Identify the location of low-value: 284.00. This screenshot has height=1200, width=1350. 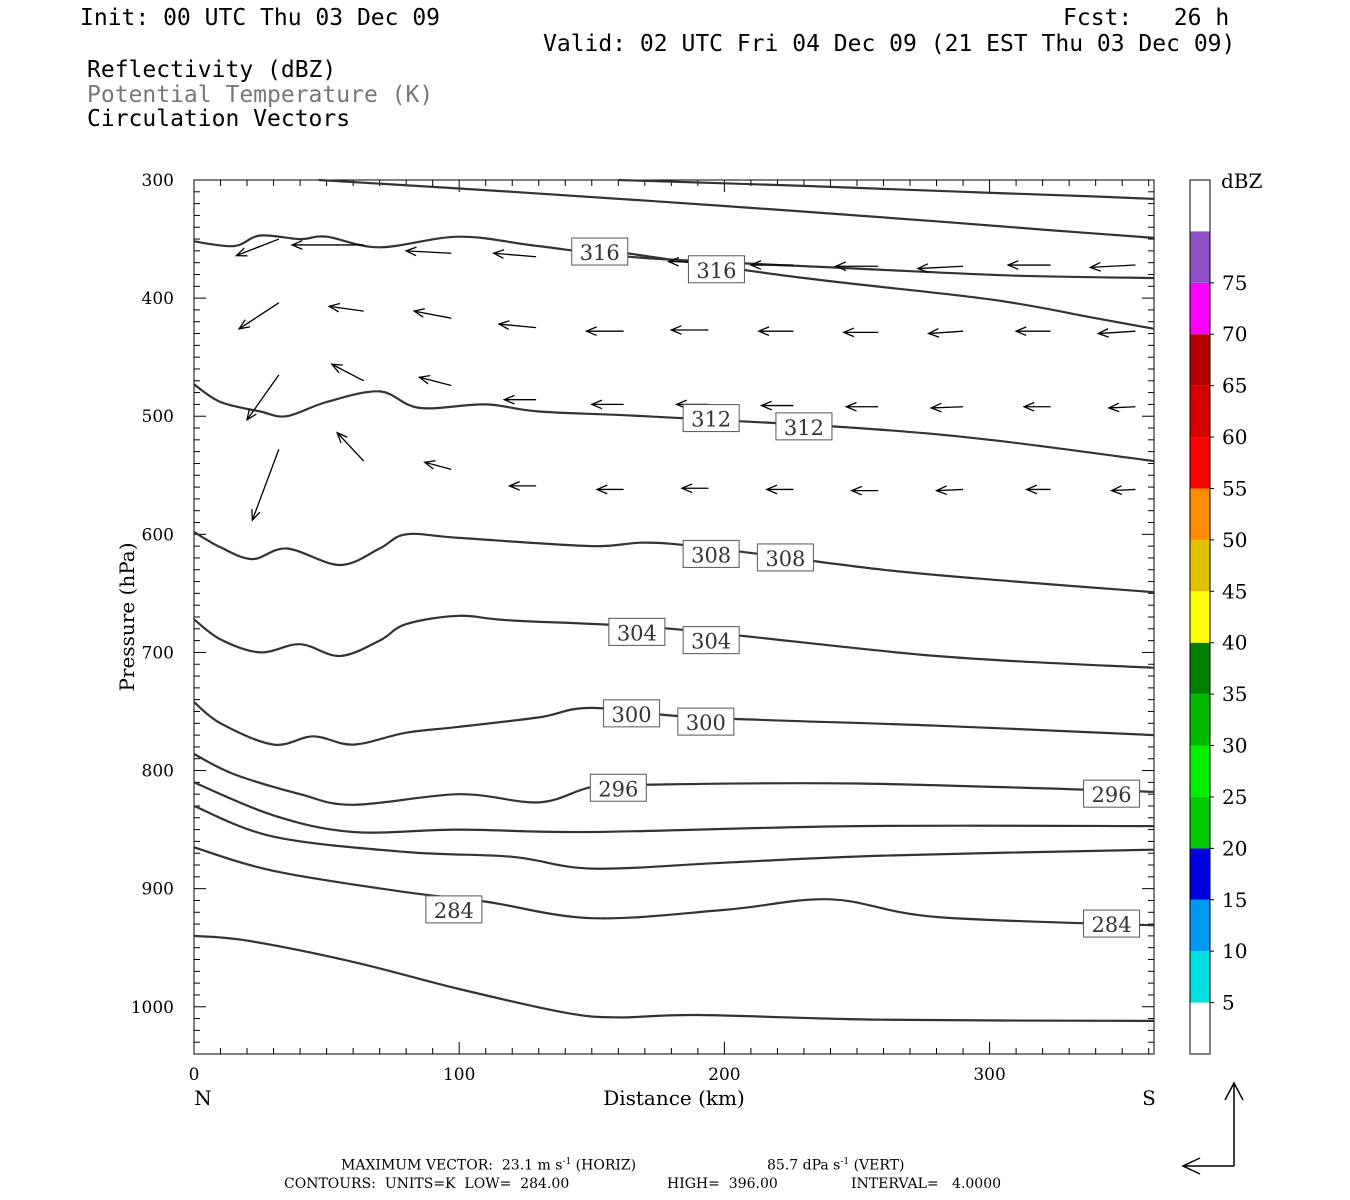
(545, 1184).